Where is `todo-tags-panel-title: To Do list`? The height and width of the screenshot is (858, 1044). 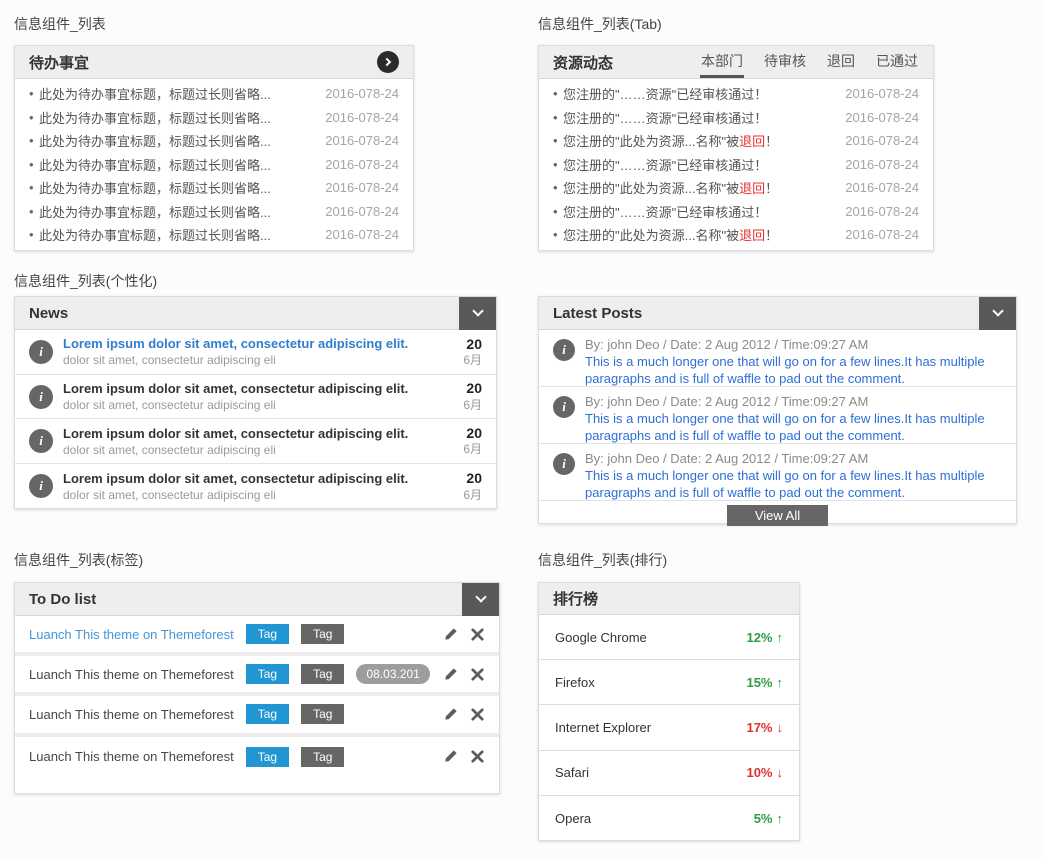 todo-tags-panel-title: To Do list is located at coordinates (63, 599).